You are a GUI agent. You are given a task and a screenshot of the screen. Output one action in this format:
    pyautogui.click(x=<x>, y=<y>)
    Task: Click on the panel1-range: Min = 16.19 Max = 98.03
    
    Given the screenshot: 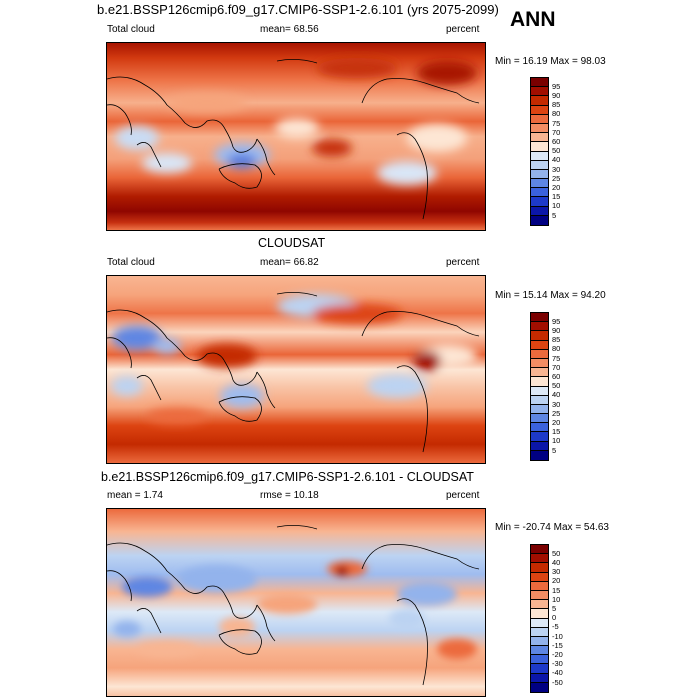 What is the action you would take?
    pyautogui.click(x=550, y=61)
    